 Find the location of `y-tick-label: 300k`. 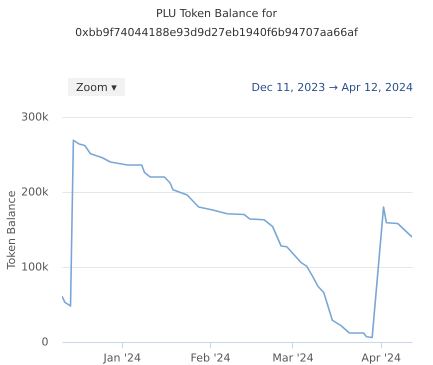

y-tick-label: 300k is located at coordinates (35, 117).